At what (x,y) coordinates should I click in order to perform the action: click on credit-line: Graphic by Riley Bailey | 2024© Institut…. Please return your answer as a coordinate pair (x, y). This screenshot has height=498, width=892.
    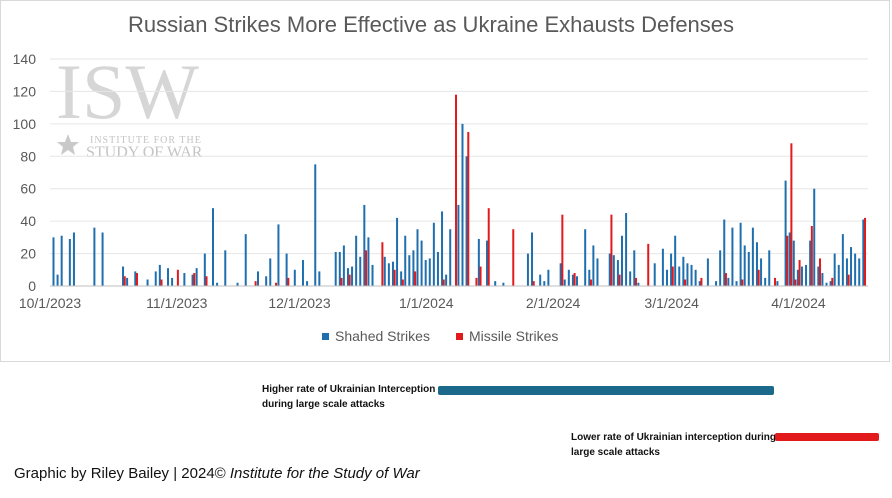
    Looking at the image, I should click on (217, 473).